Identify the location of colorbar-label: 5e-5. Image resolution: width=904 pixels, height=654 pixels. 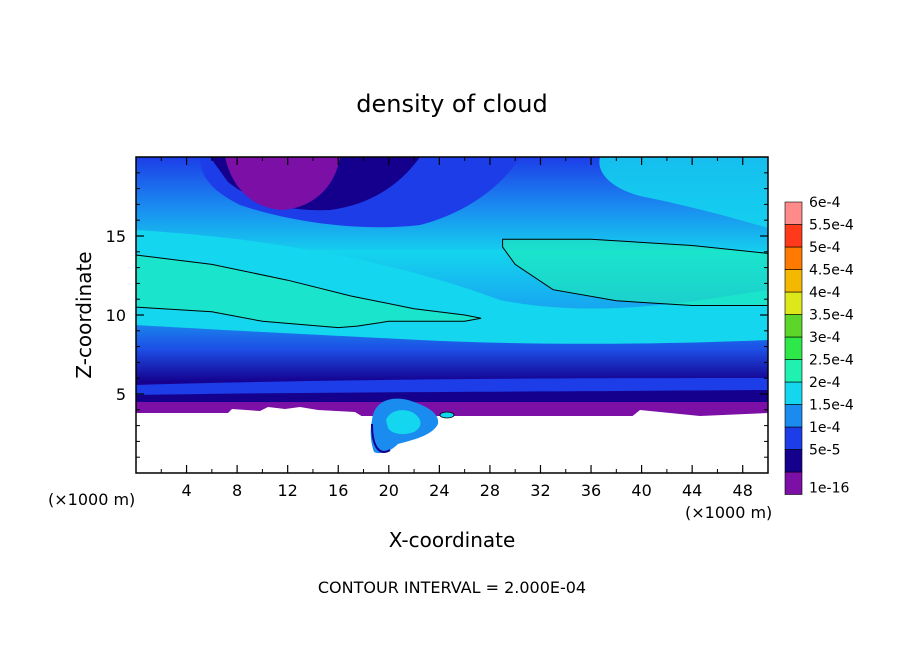
(824, 451).